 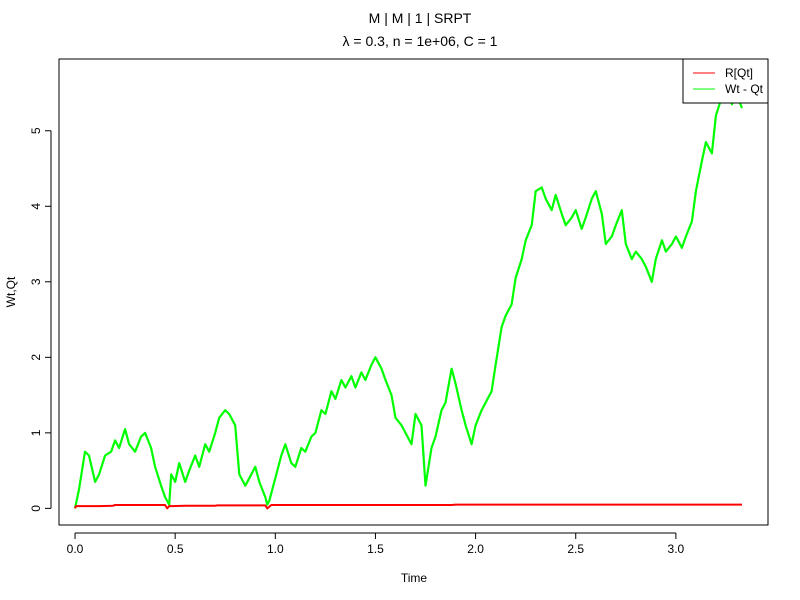 What do you see at coordinates (375, 549) in the screenshot?
I see `x-tick-label: 1.5` at bounding box center [375, 549].